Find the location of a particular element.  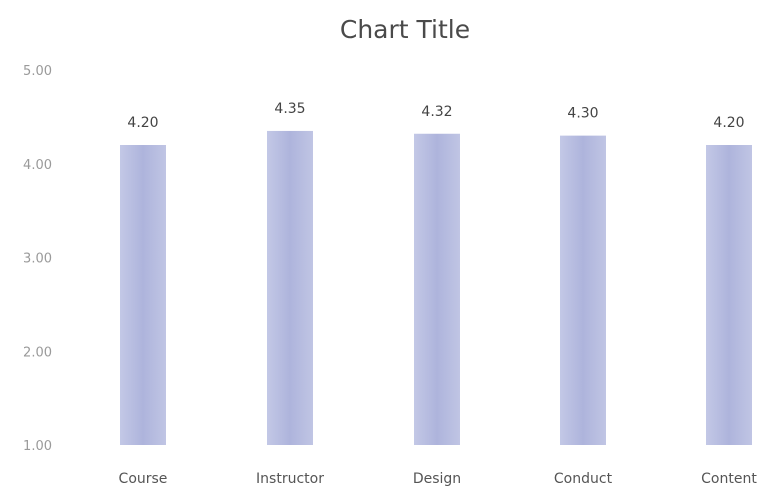

bar-conduct is located at coordinates (583, 290).